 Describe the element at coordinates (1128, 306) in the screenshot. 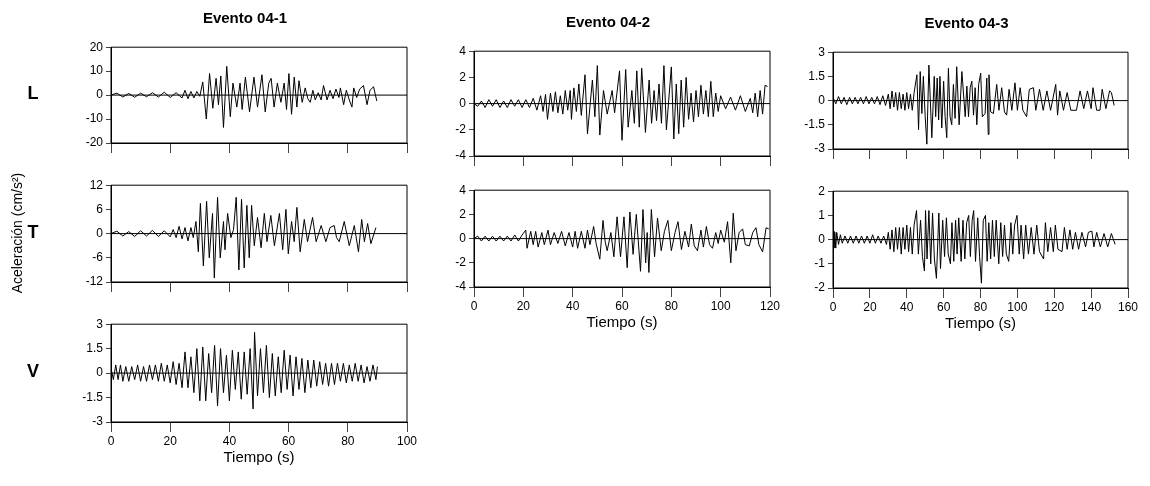

I see `x-tick-label: 160` at that location.